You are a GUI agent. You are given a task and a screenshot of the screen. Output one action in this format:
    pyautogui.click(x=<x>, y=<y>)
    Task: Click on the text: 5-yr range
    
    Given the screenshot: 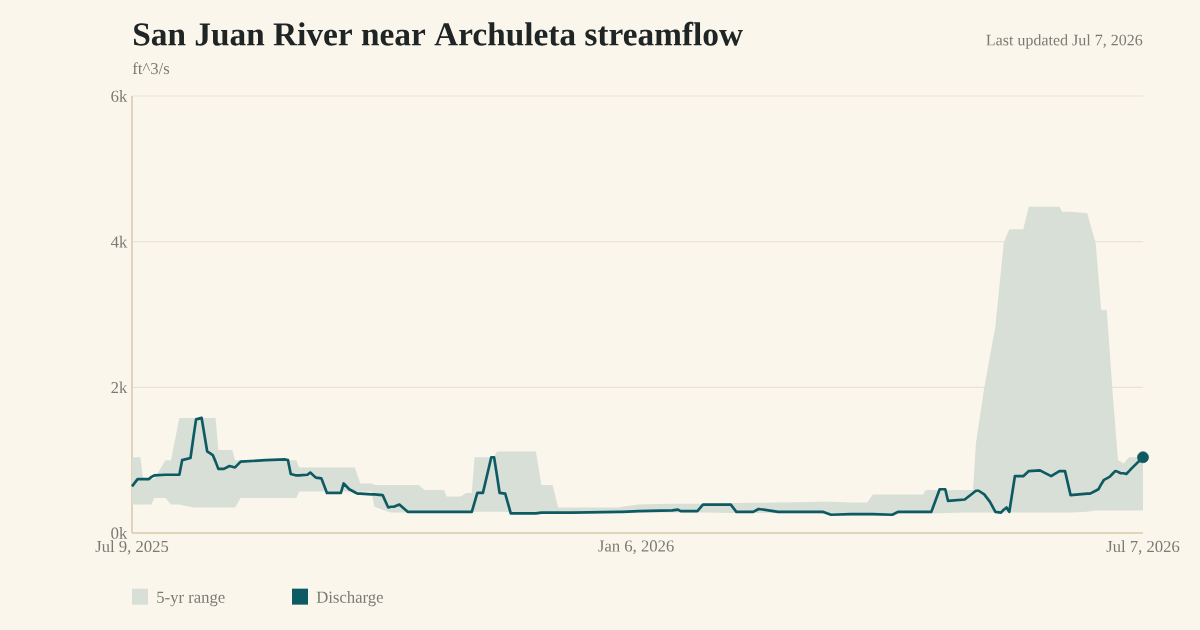 What is the action you would take?
    pyautogui.click(x=191, y=599)
    